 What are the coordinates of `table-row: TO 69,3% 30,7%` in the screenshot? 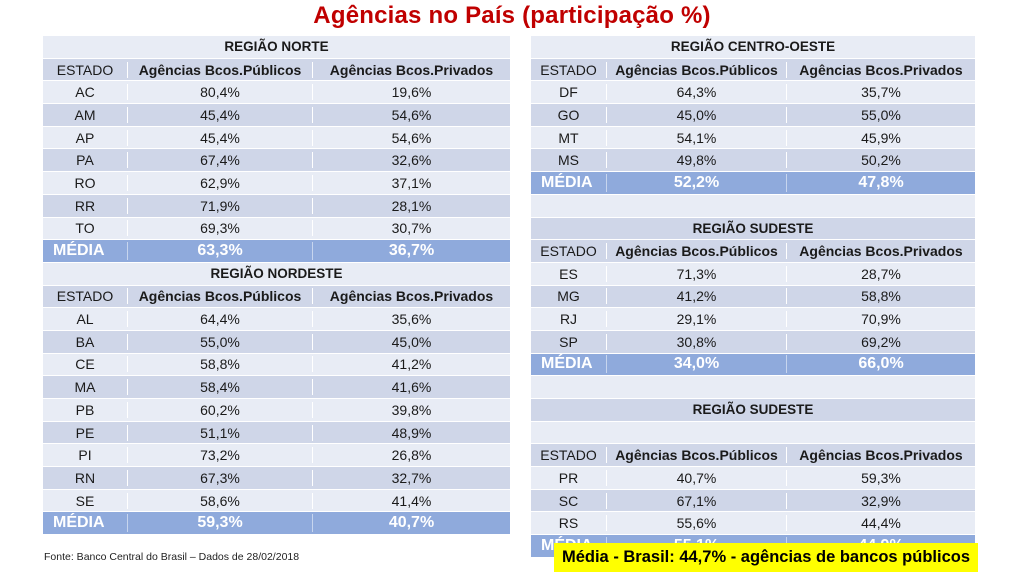 It's located at (276, 229).